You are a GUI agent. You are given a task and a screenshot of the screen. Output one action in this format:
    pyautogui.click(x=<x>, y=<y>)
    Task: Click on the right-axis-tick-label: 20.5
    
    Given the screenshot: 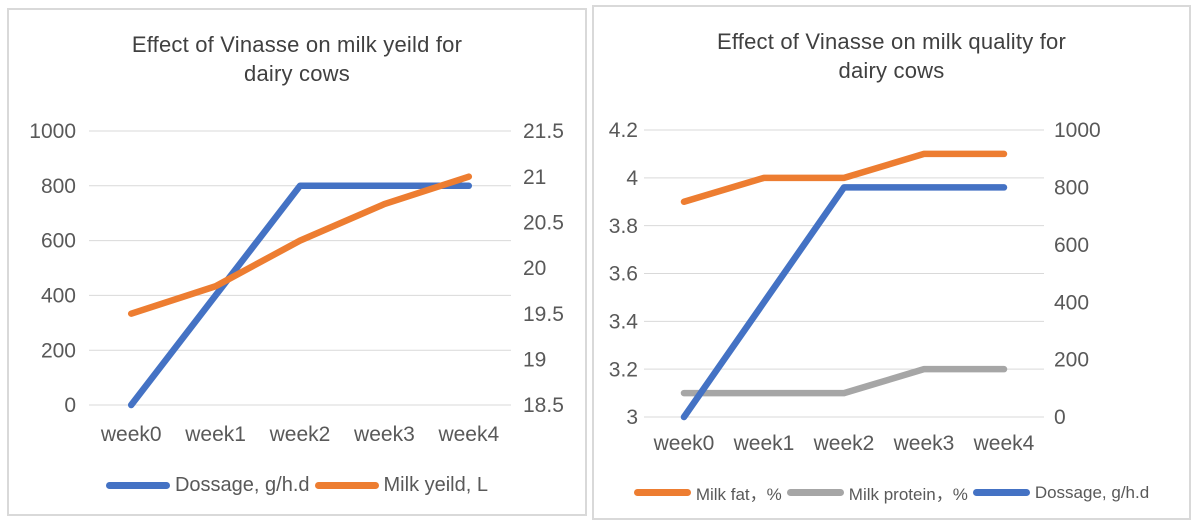 What is the action you would take?
    pyautogui.click(x=543, y=222)
    